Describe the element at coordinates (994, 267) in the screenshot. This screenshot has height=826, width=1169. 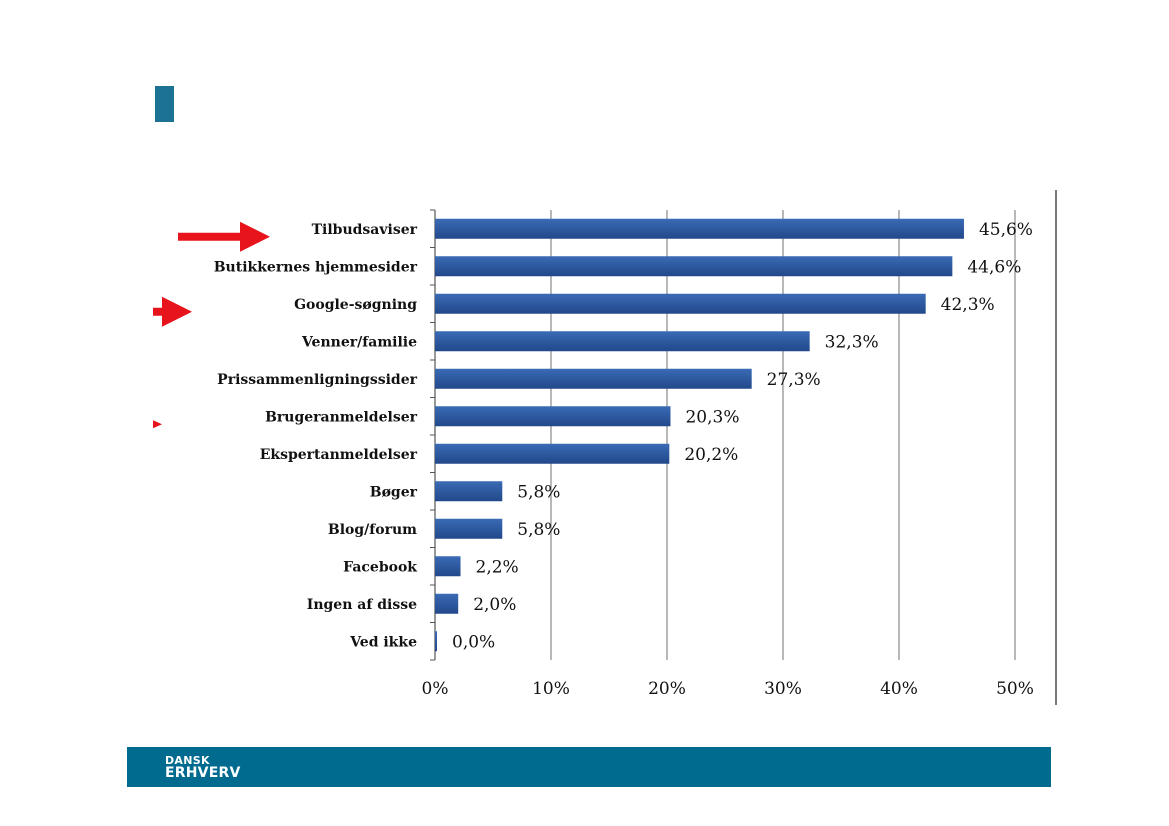
I see `value-label: 44,6%` at that location.